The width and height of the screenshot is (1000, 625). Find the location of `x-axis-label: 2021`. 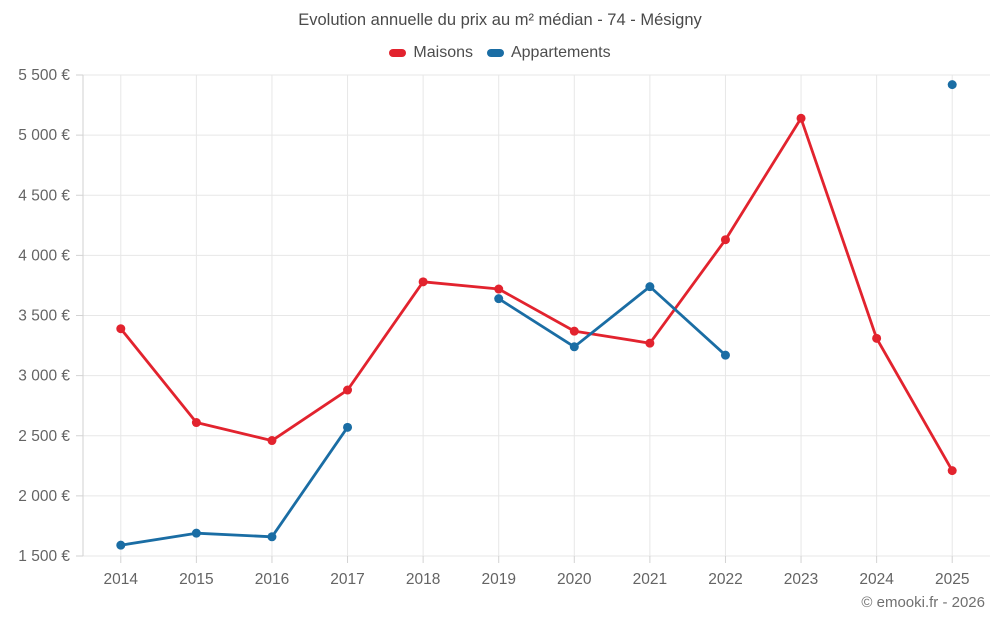

x-axis-label: 2021 is located at coordinates (650, 579).